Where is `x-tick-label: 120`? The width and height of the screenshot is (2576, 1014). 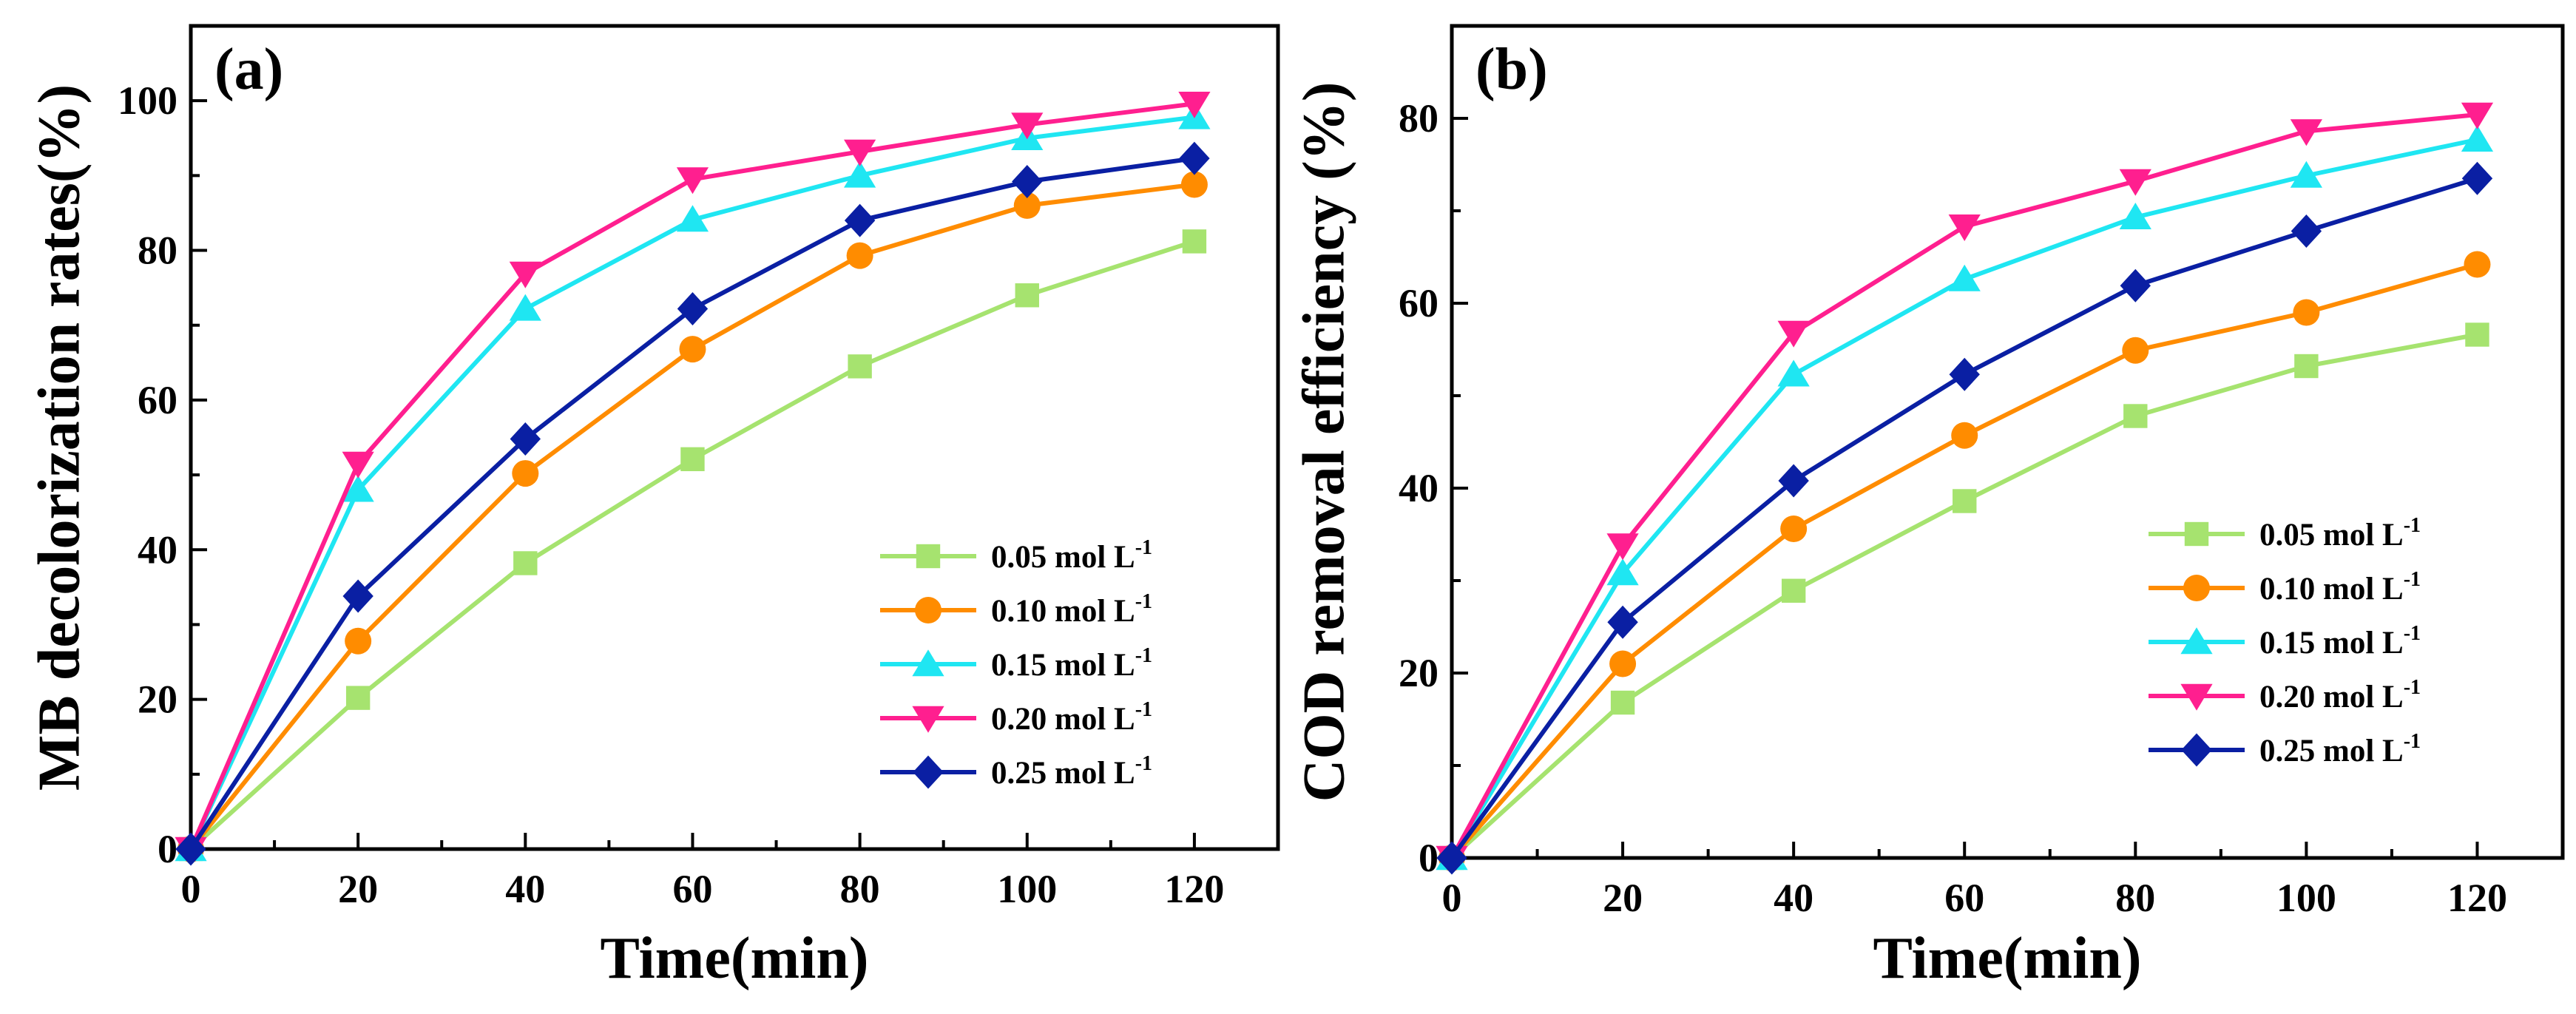 x-tick-label: 120 is located at coordinates (1194, 889).